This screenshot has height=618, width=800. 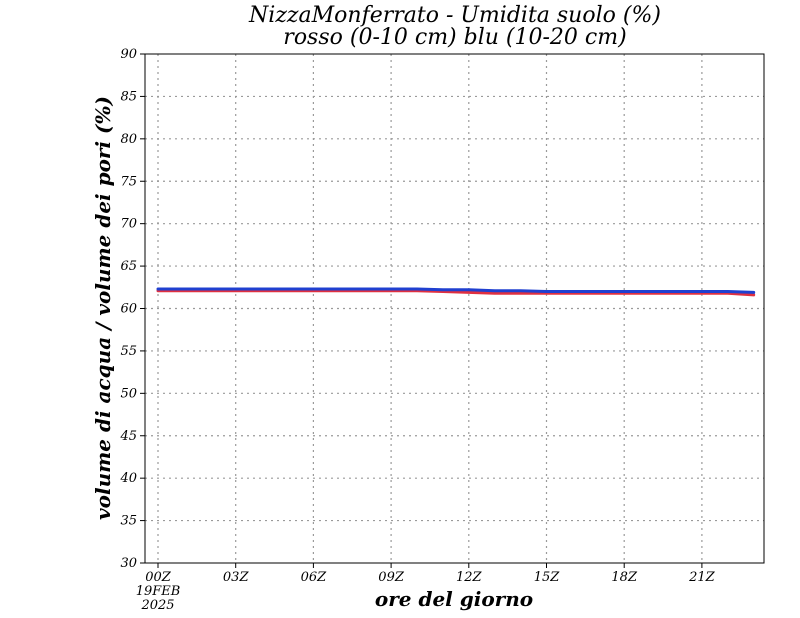 I want to click on y-tick-label: 55, so click(x=128, y=351).